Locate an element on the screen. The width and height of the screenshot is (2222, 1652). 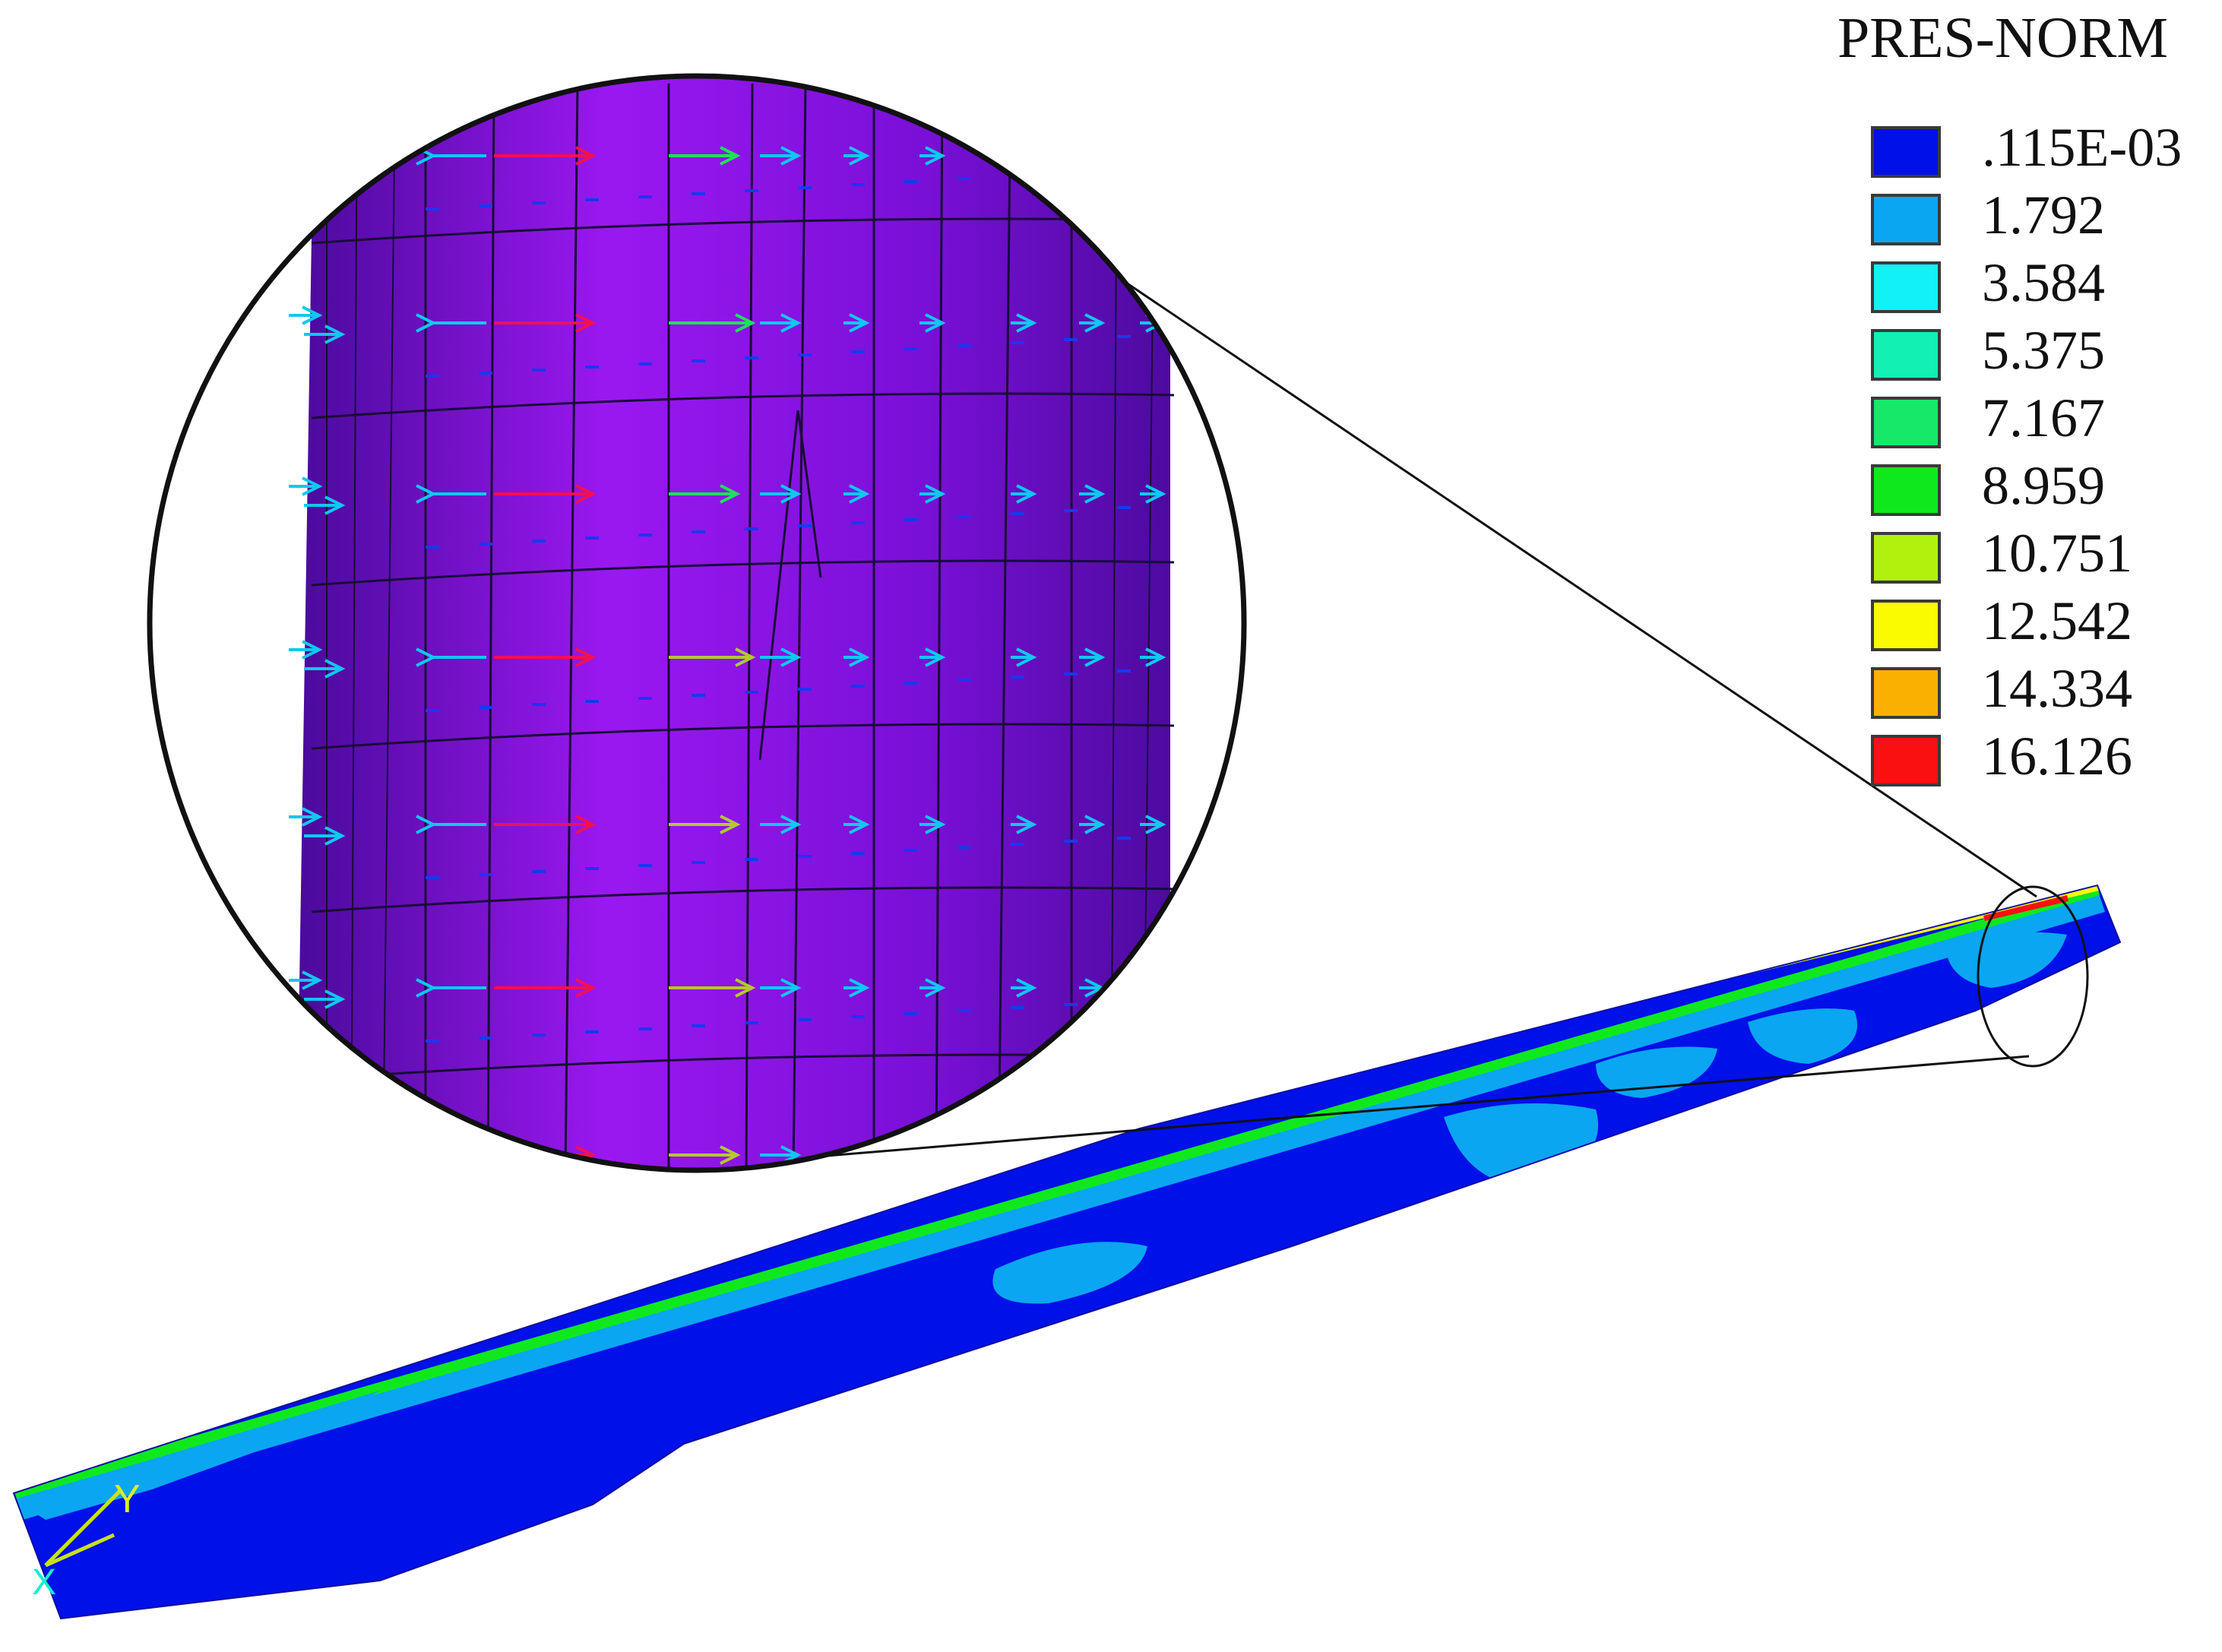
zoom-region-ellipse is located at coordinates (2033, 976).